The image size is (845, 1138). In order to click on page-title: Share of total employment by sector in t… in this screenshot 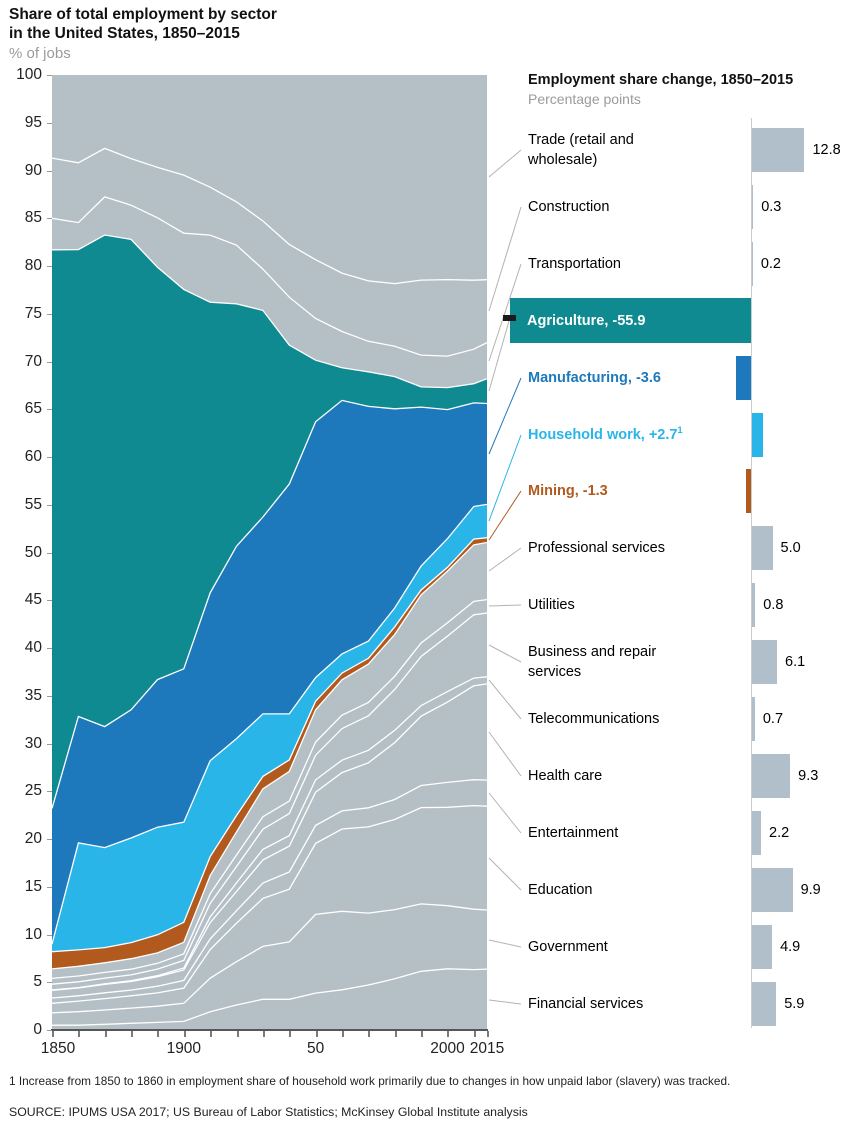, I will do `click(143, 24)`.